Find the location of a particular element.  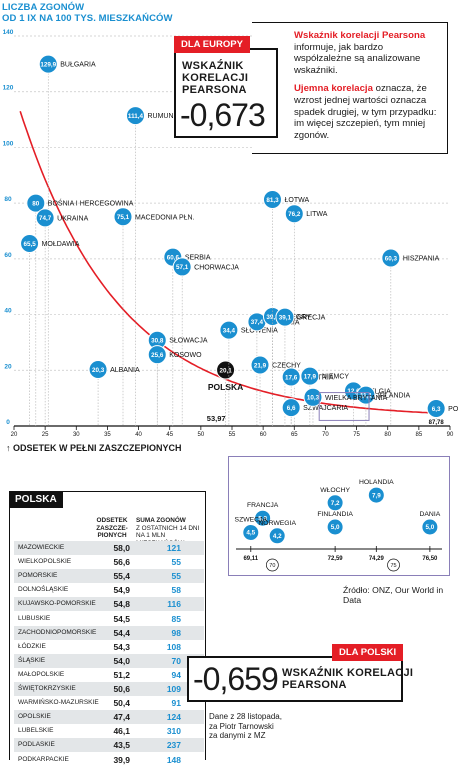

table-row: MAZOWIECKIE 58,0 121 is located at coordinates (109, 548).